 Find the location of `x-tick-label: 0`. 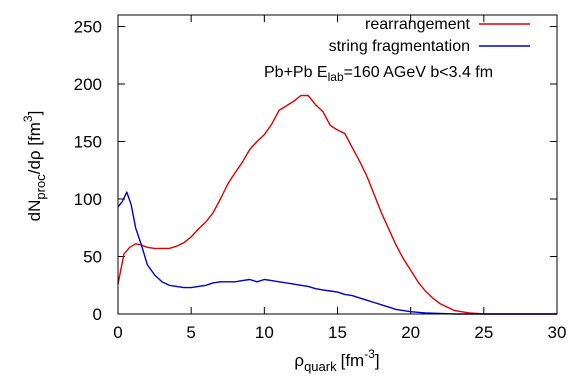

x-tick-label: 0 is located at coordinates (117, 332).